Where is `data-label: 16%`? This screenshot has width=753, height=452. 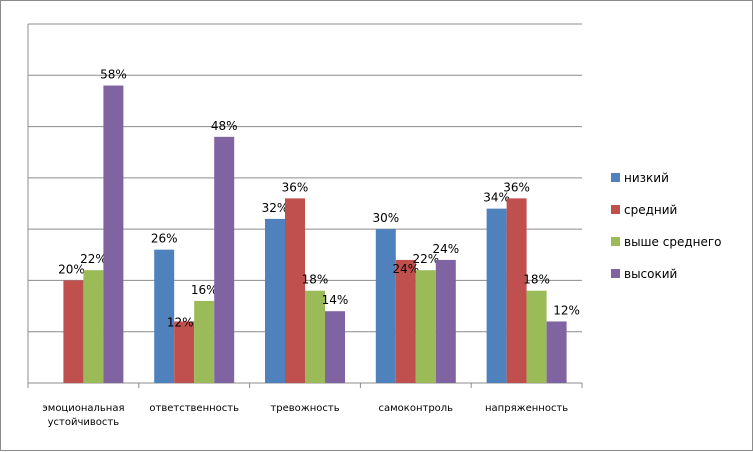 data-label: 16% is located at coordinates (204, 290).